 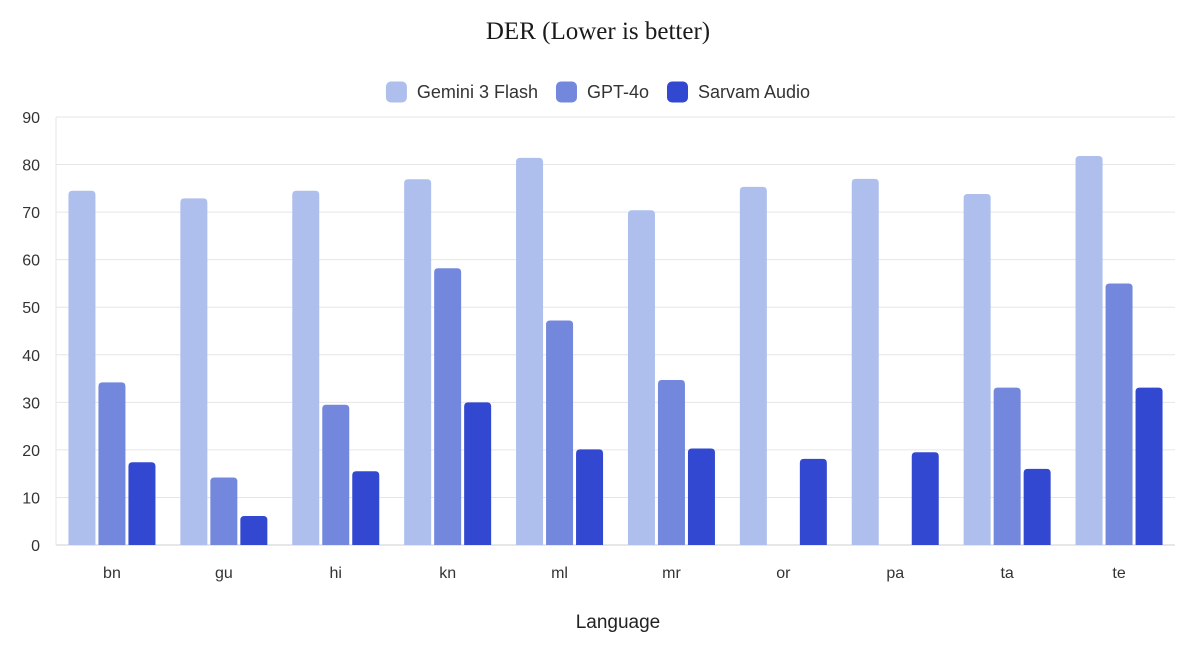 I want to click on bar-gpt-4o-ml, so click(x=560, y=432).